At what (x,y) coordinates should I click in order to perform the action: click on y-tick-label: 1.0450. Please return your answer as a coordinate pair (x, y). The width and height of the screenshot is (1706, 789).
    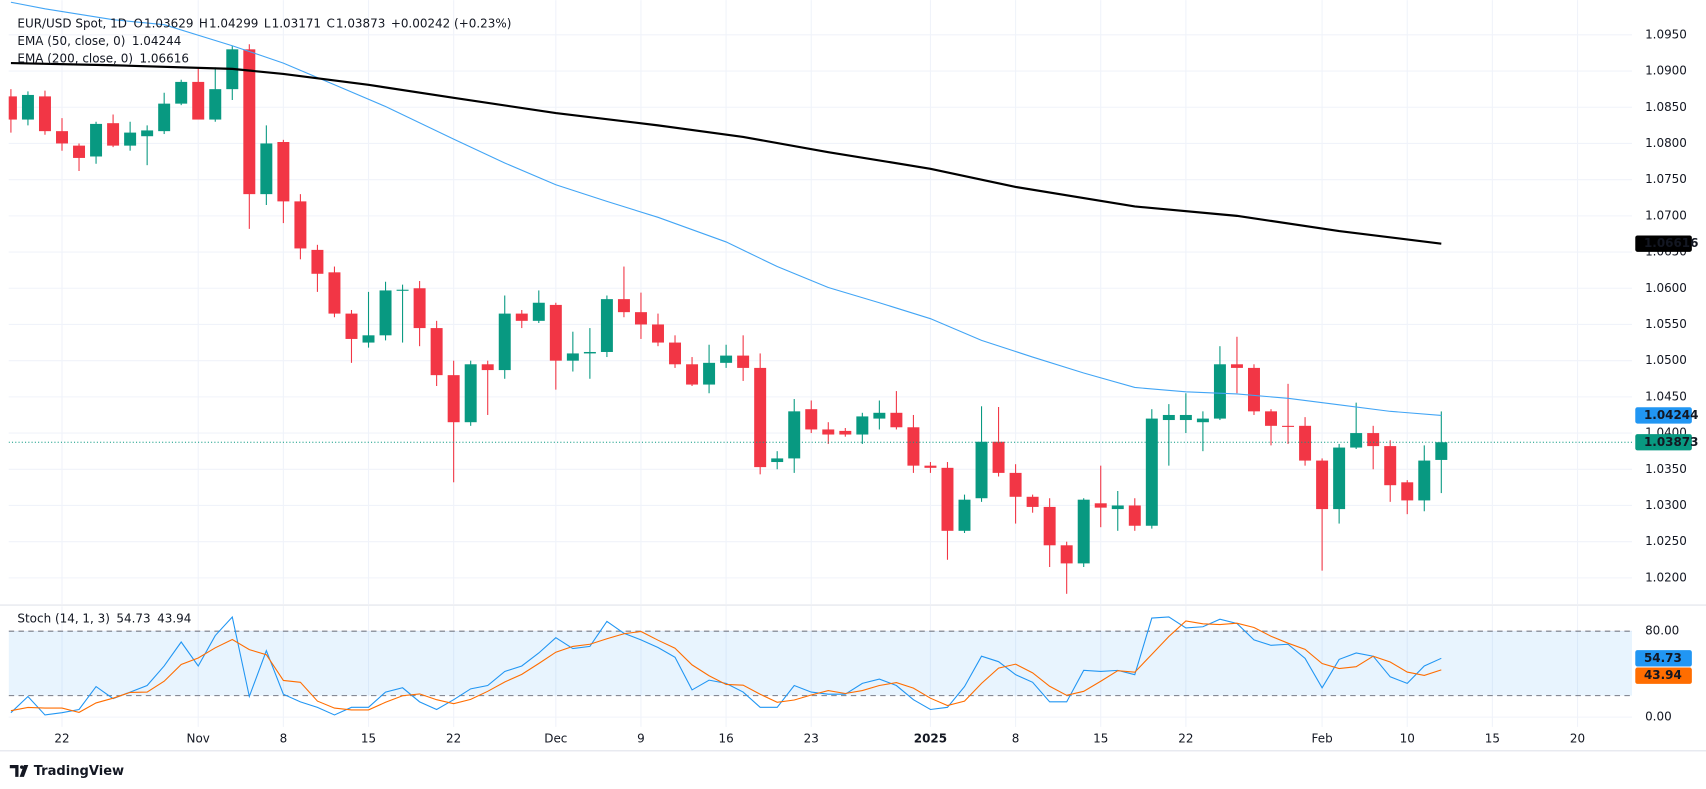
    Looking at the image, I should click on (1666, 396).